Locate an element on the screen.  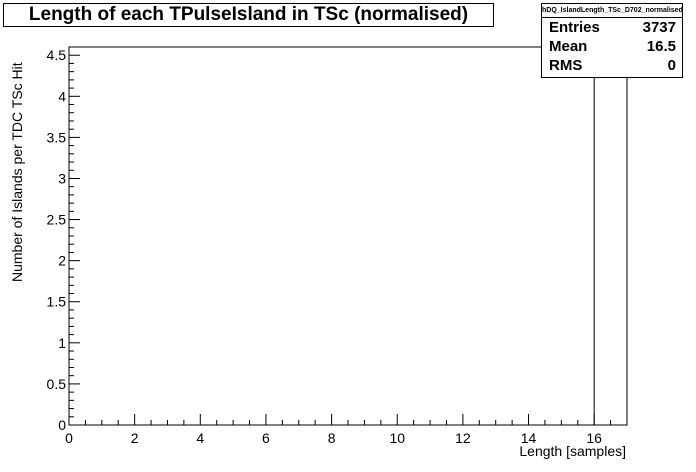
x-tick-label: 14 is located at coordinates (529, 438).